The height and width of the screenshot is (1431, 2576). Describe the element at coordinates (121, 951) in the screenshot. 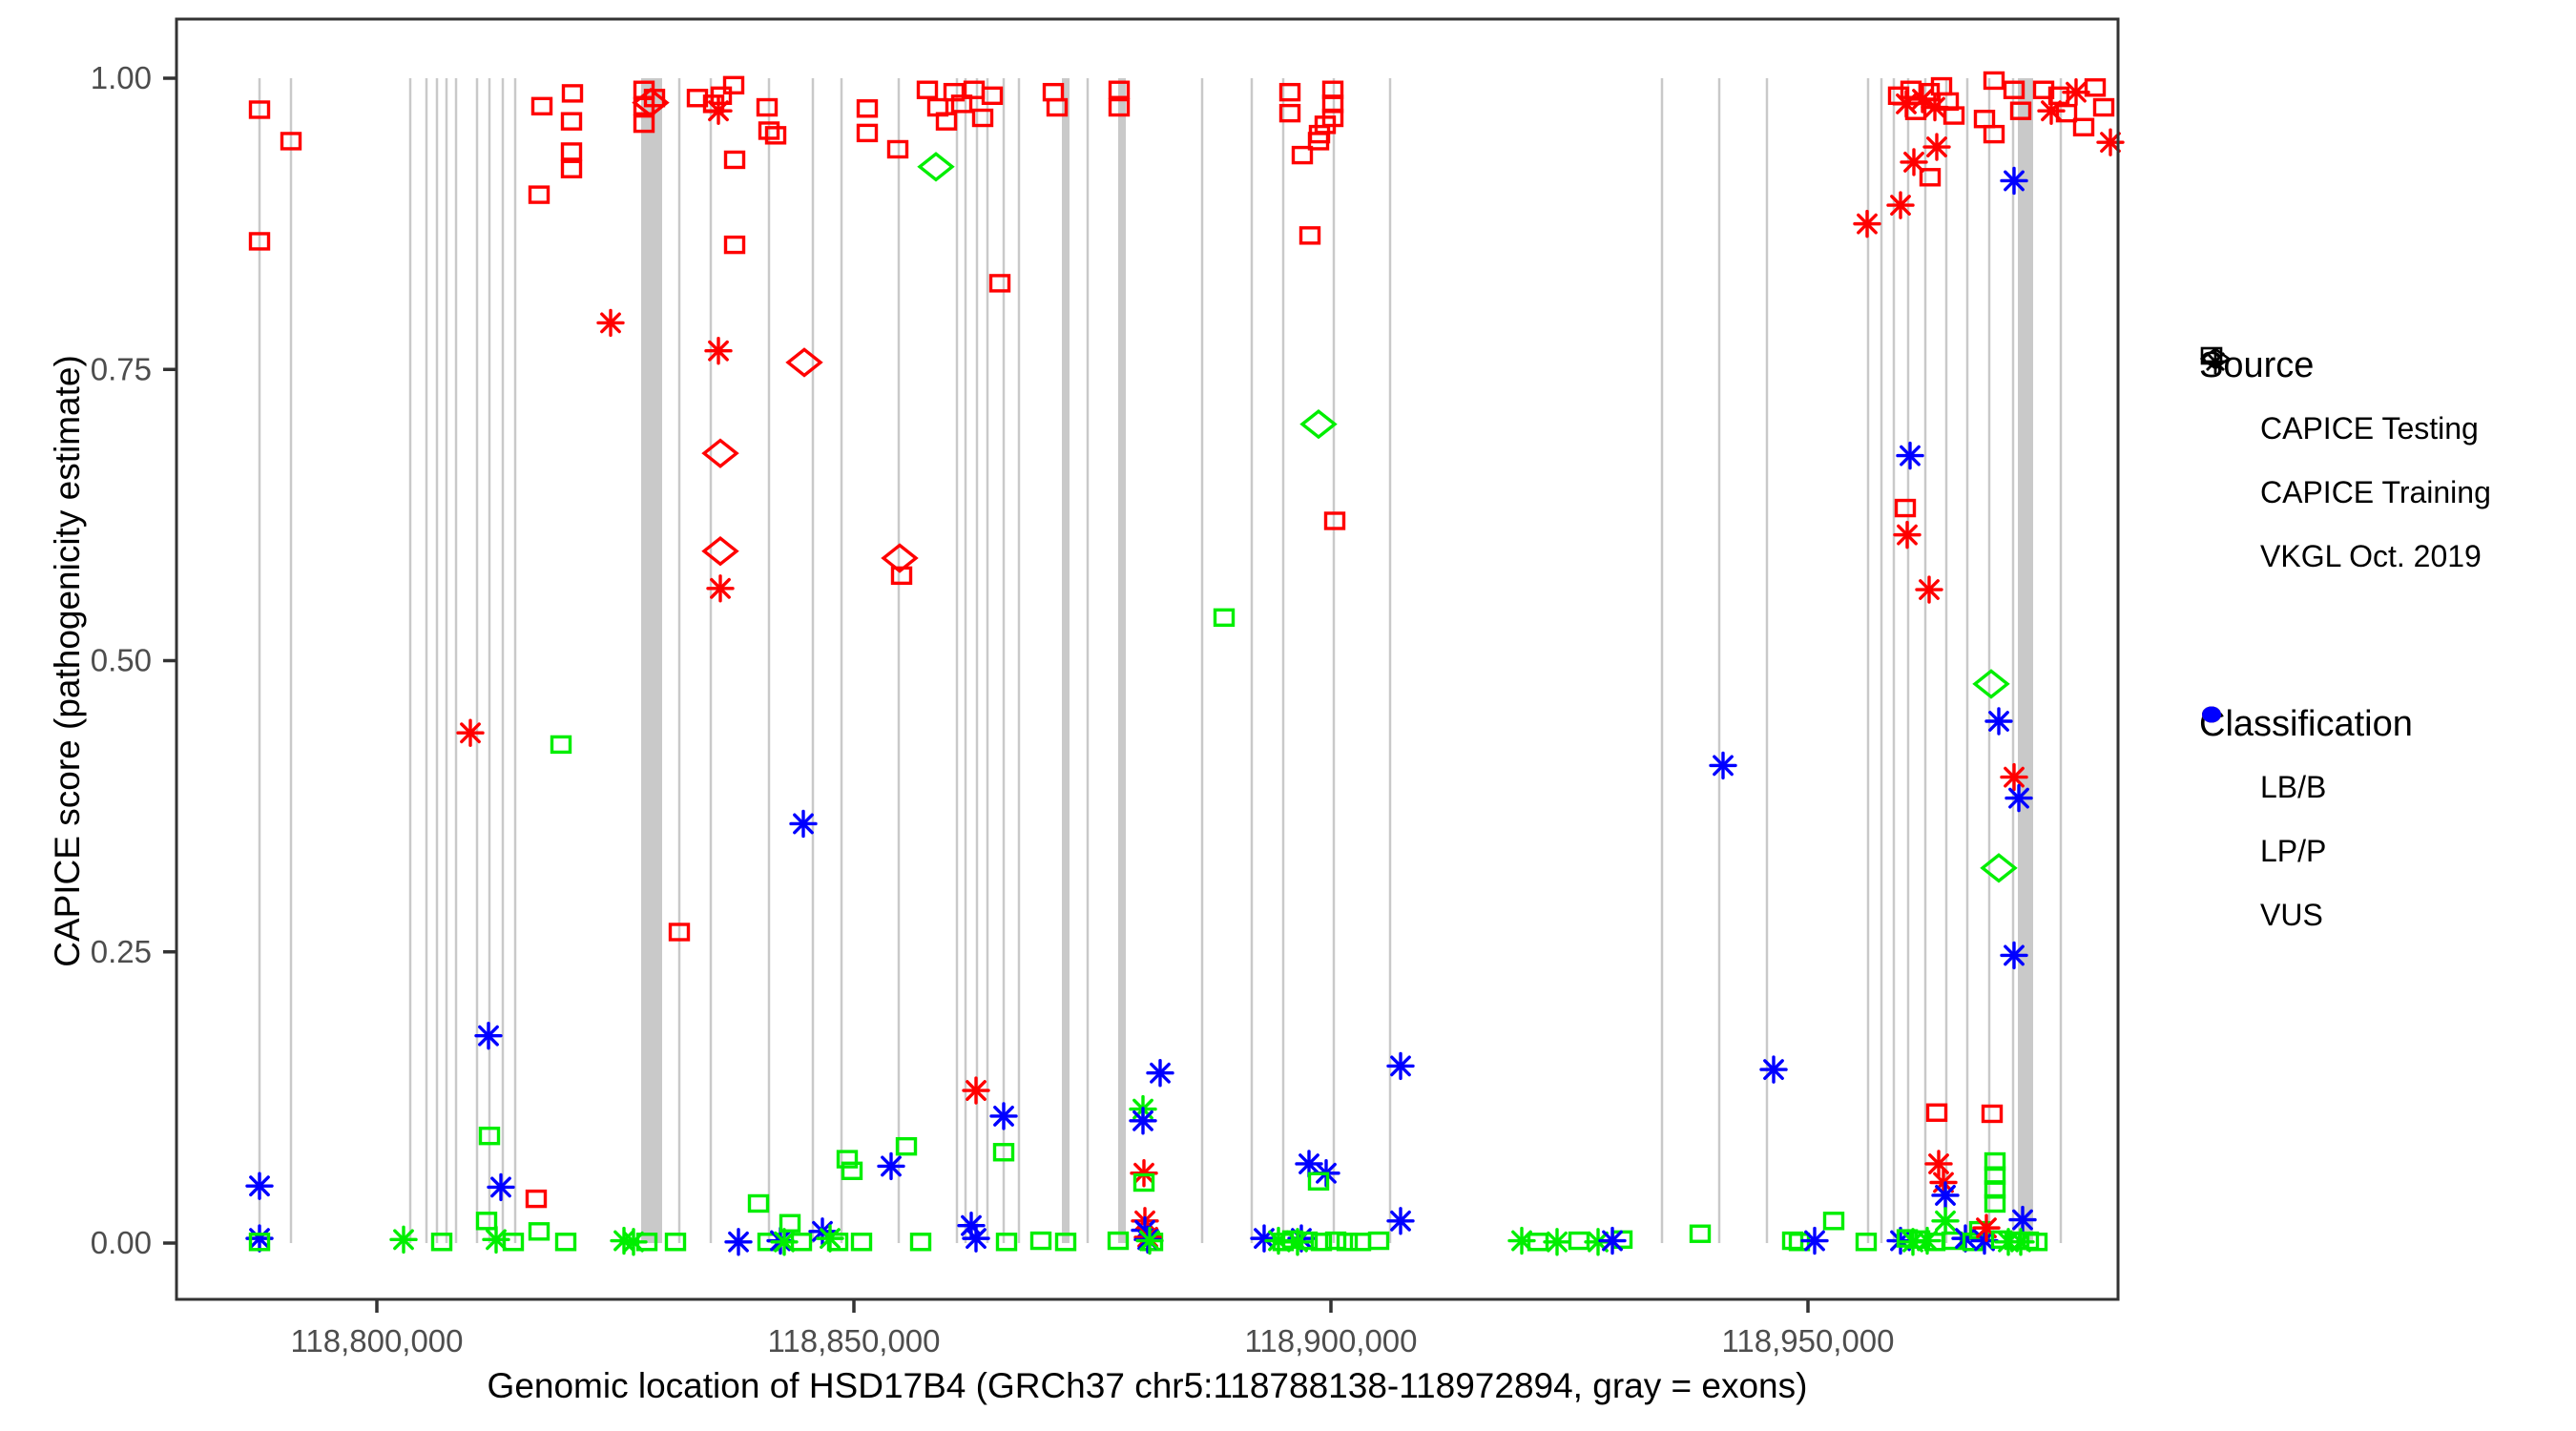

I see `y-tick-label: 0.25` at that location.